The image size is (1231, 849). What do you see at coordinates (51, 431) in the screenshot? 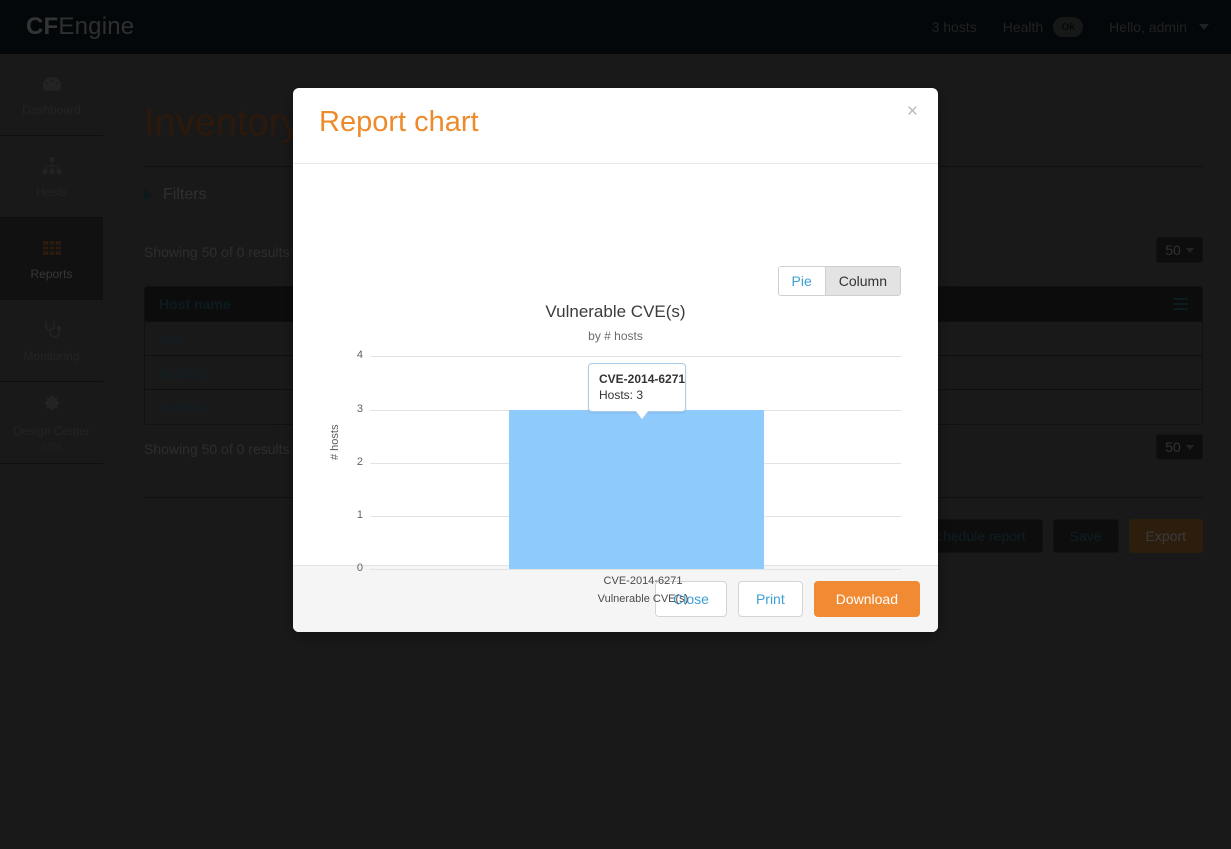
I see `sidebar-item-label: Design Center` at bounding box center [51, 431].